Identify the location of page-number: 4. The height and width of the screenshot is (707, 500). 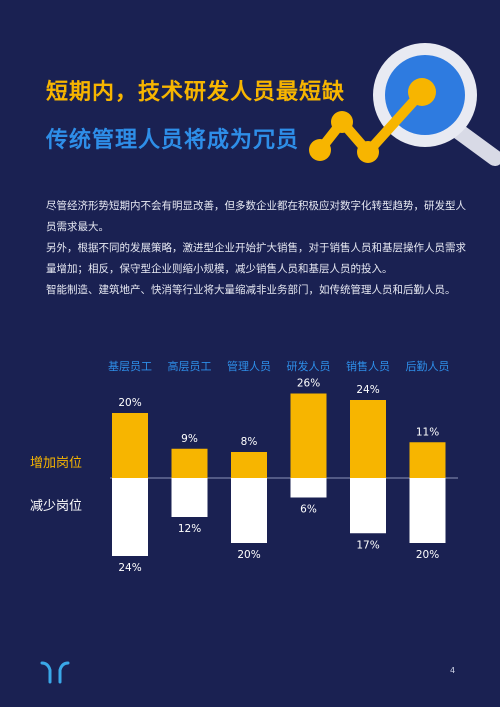
(453, 670).